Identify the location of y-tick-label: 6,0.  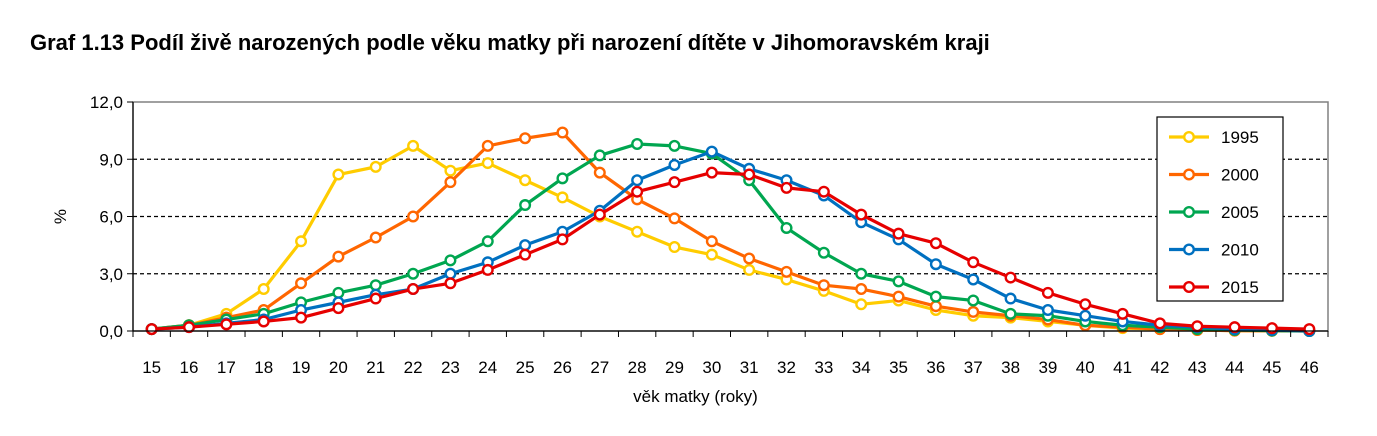
(111, 217).